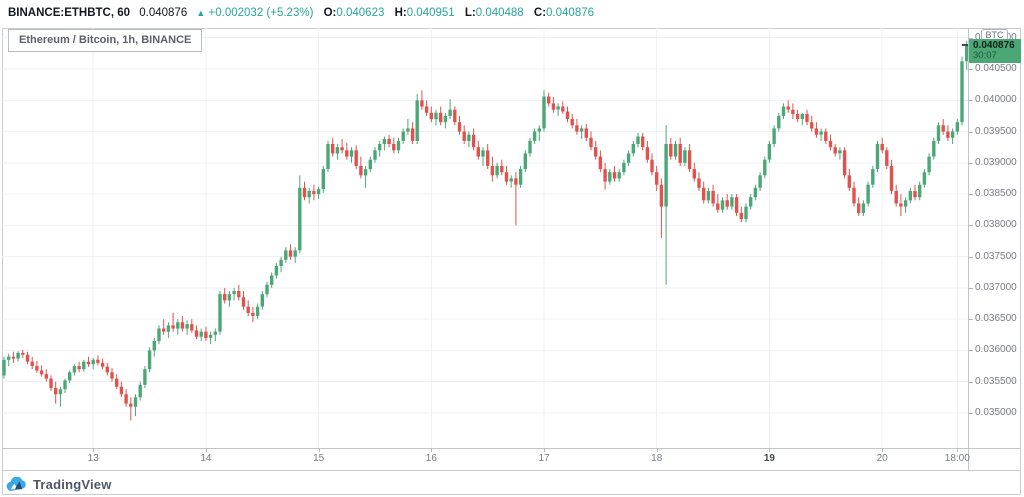  Describe the element at coordinates (996, 412) in the screenshot. I see `price-tick-label: 0.035000` at that location.